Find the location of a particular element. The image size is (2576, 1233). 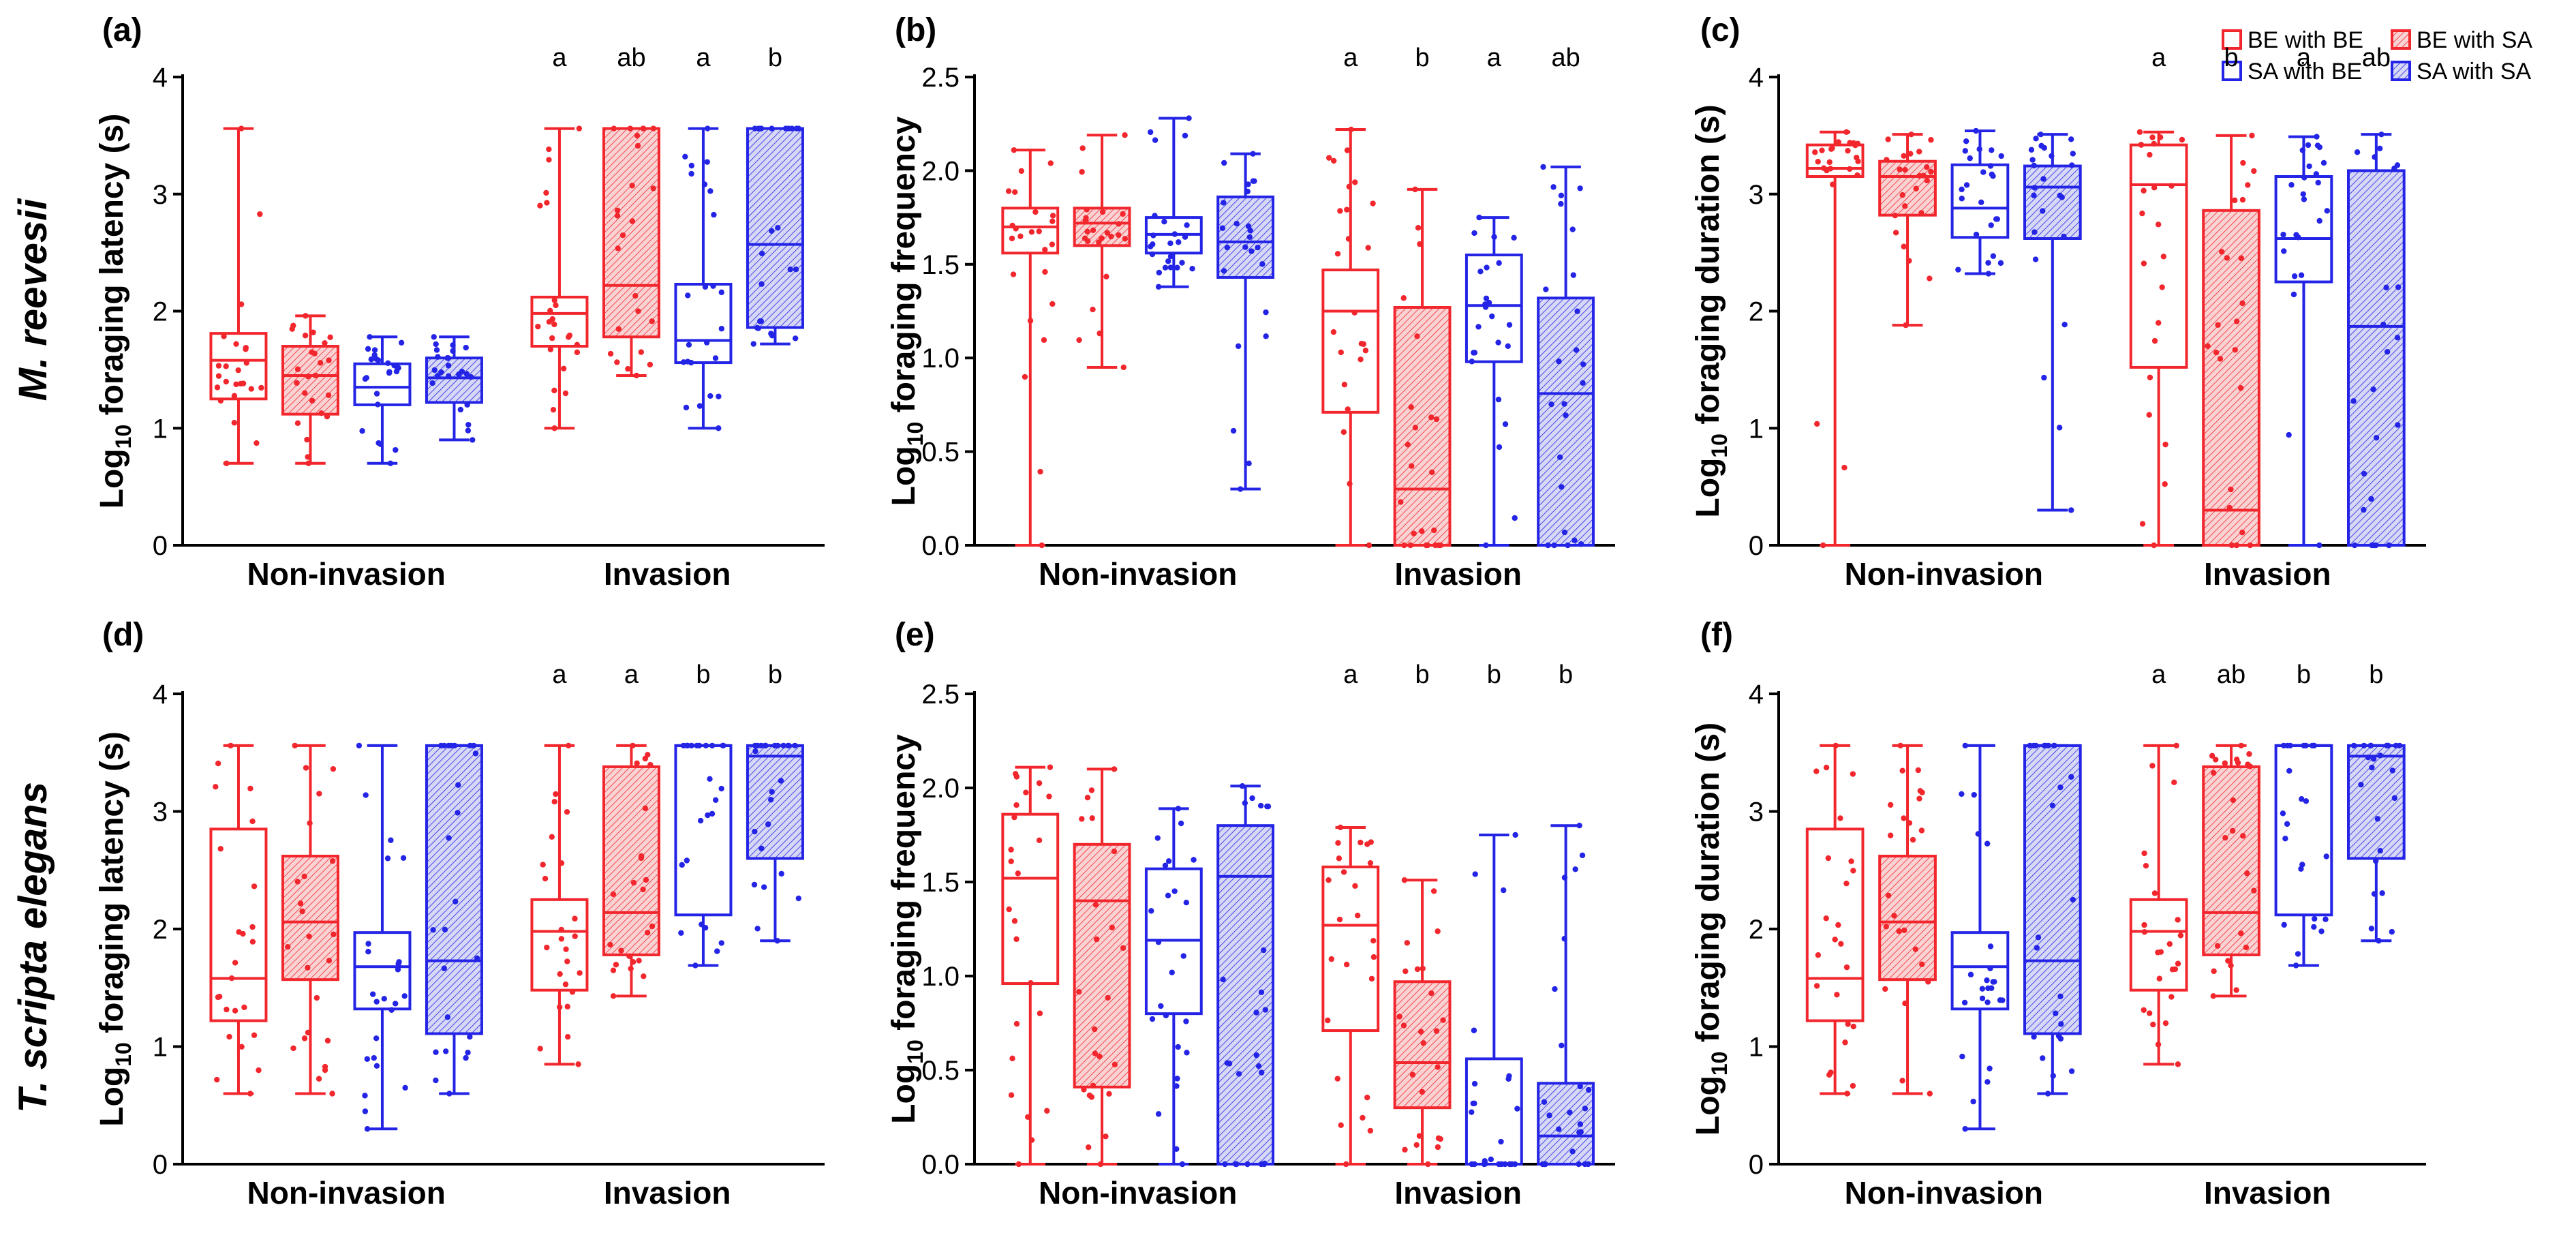

y-tick-label: 0 is located at coordinates (160, 546).